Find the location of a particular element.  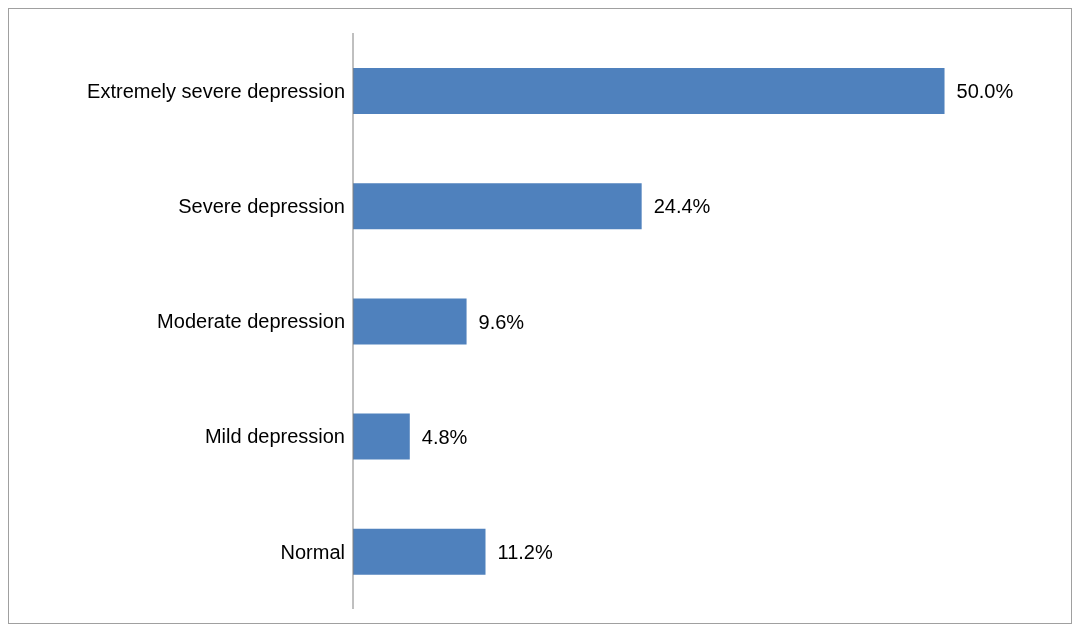

y-tick-label: Normal is located at coordinates (312, 551).